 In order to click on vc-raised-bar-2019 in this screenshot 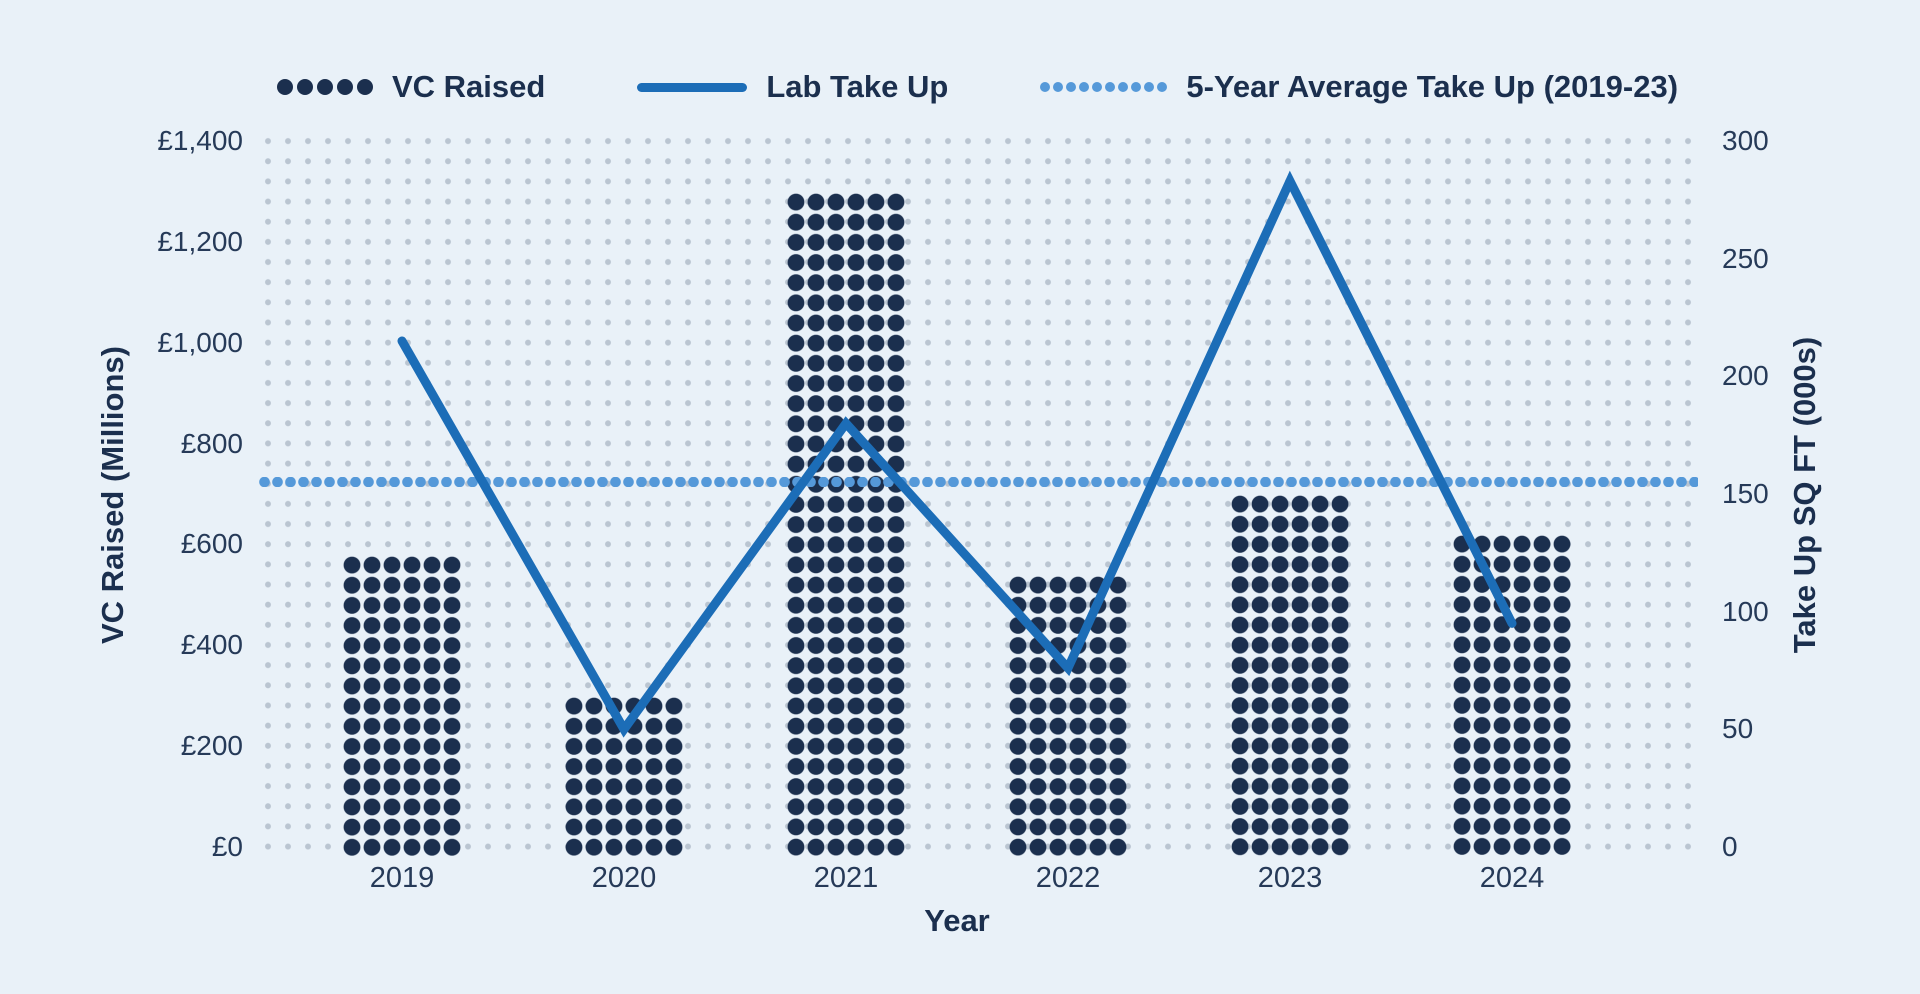, I will do `click(402, 706)`.